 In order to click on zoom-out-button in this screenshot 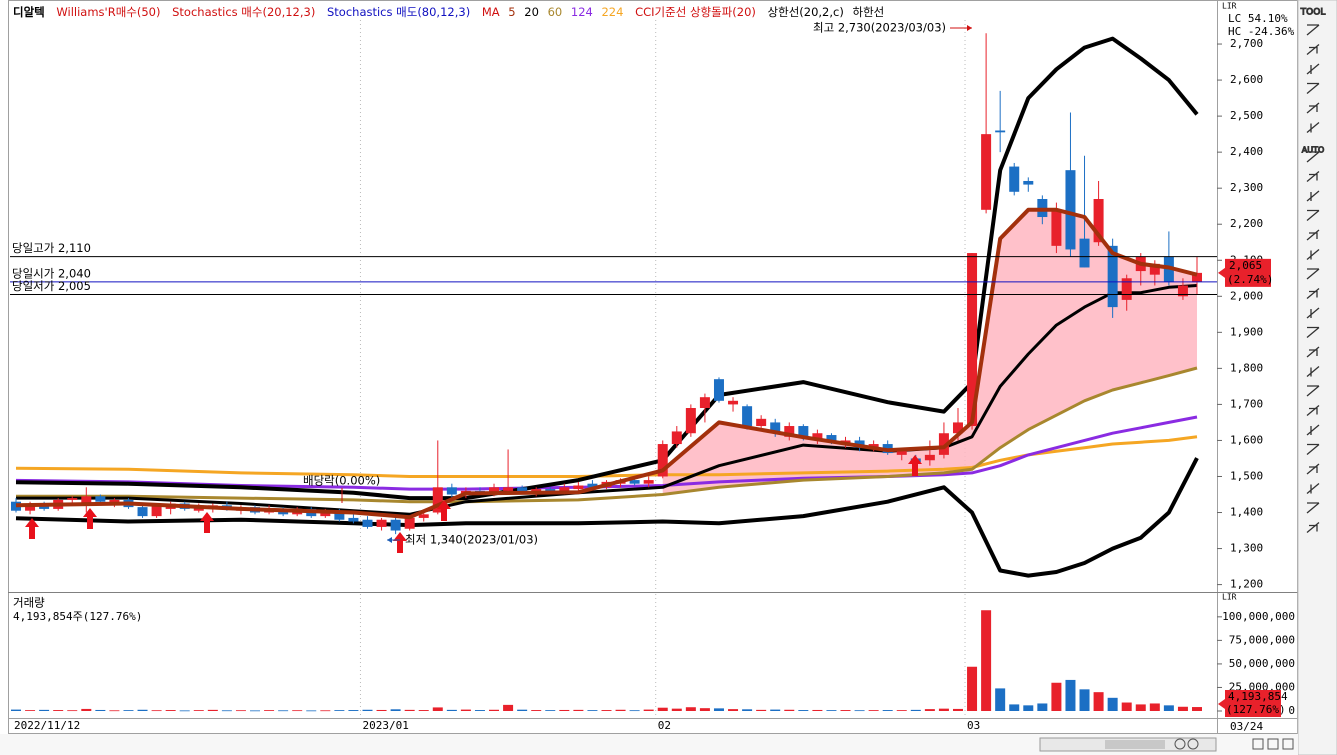, I will do `click(1180, 744)`.